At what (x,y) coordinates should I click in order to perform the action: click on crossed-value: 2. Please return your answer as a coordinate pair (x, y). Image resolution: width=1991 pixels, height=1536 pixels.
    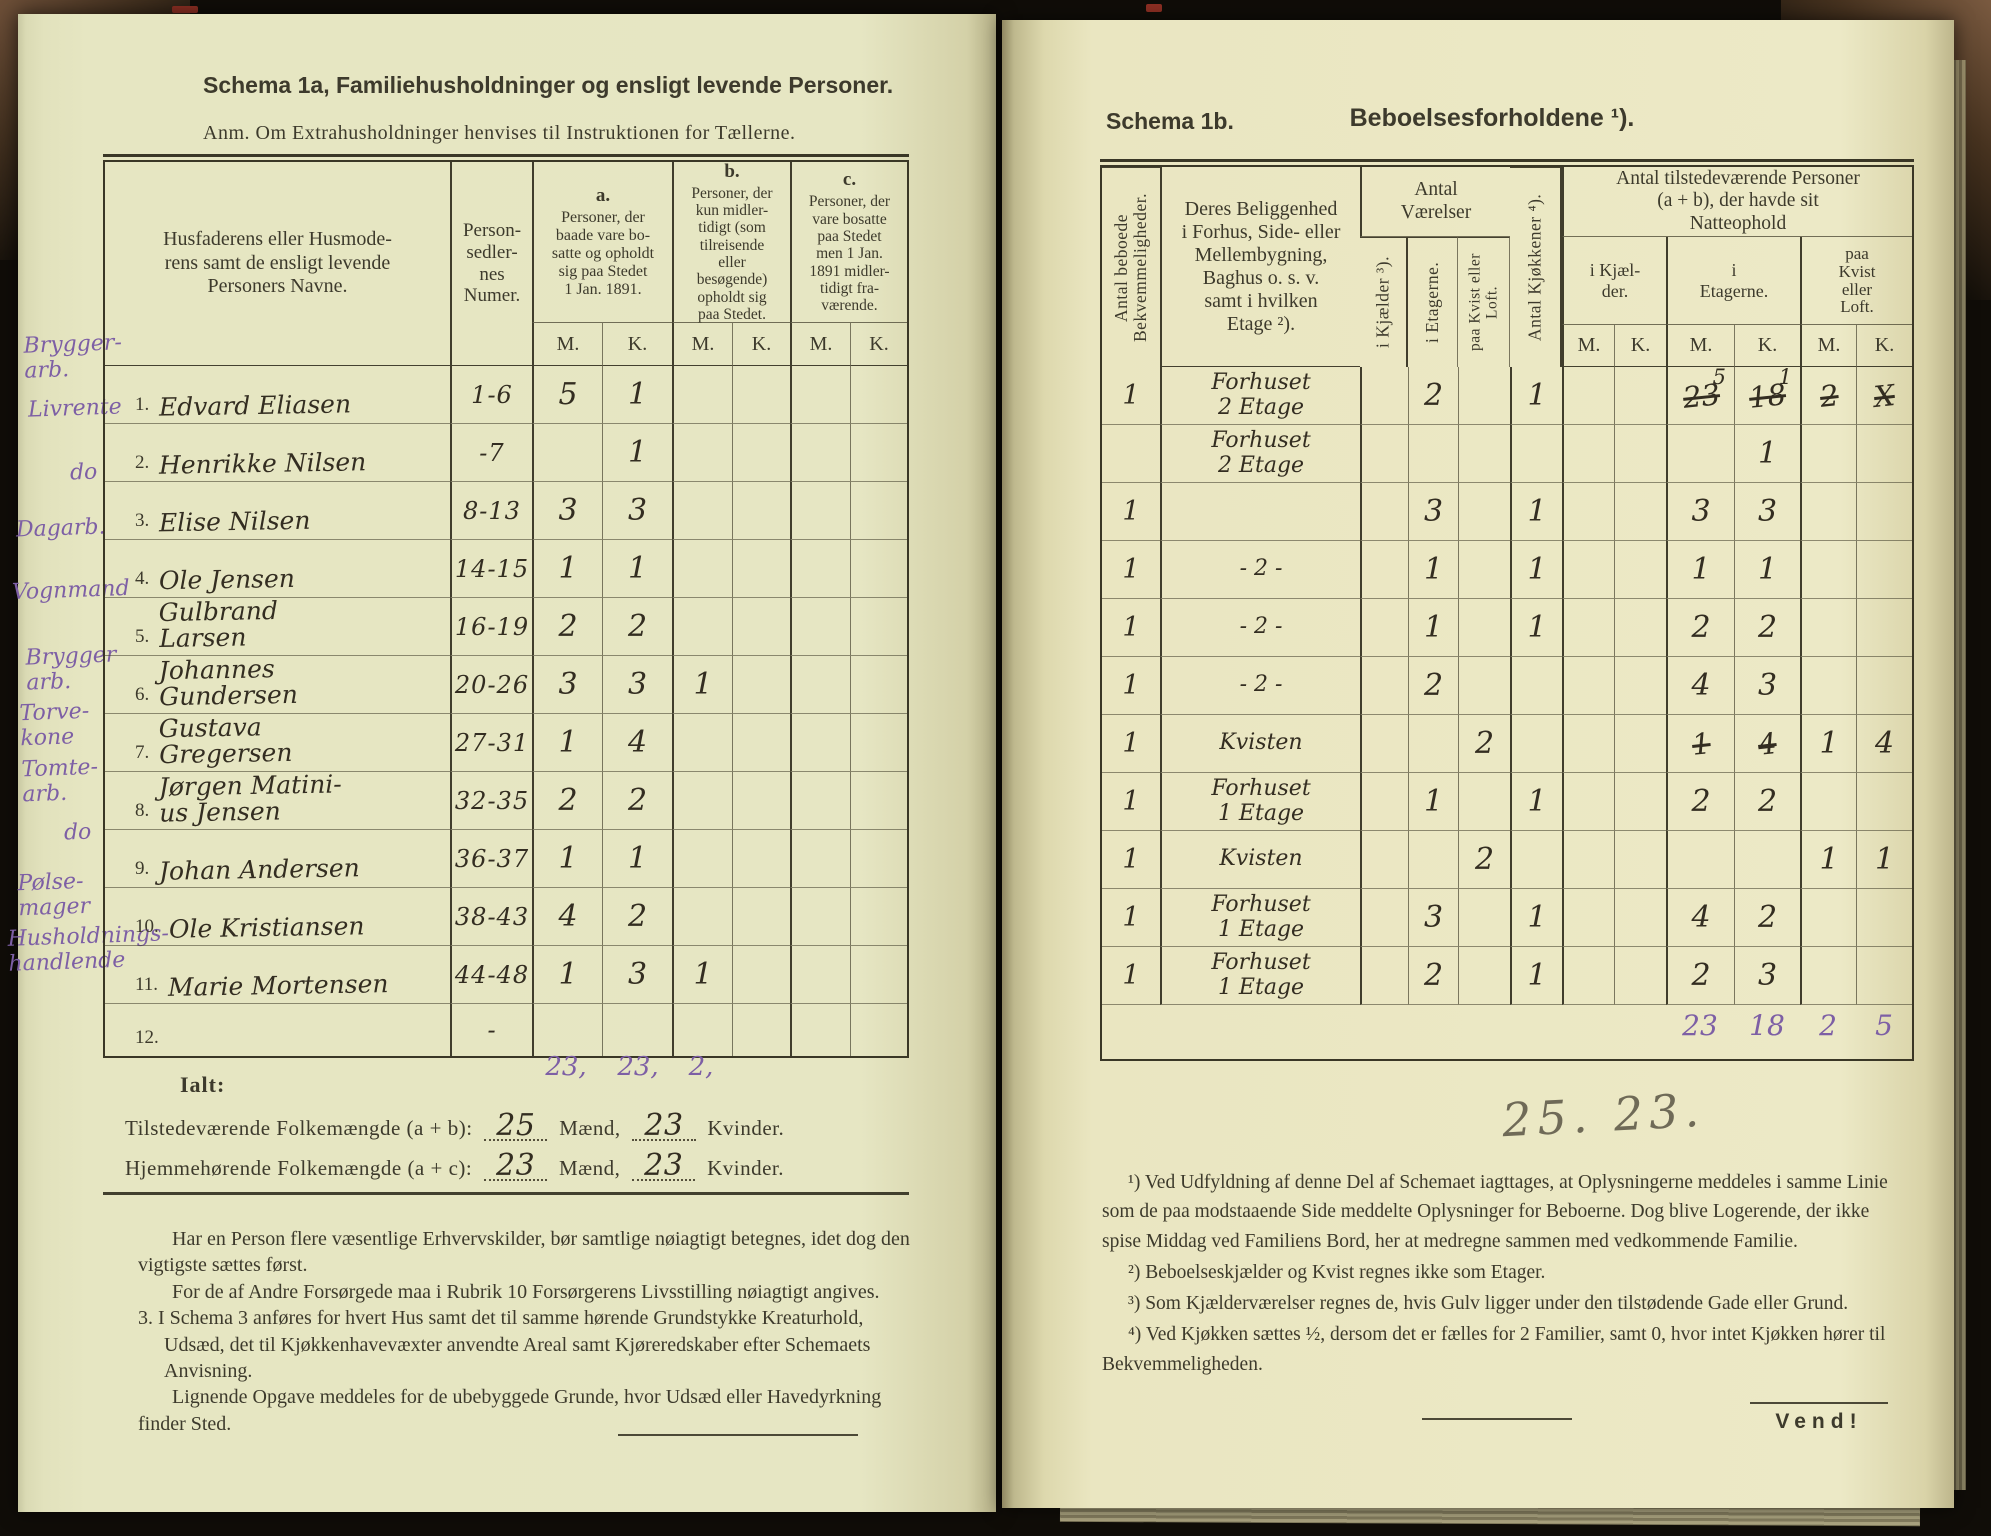
    Looking at the image, I should click on (1829, 395).